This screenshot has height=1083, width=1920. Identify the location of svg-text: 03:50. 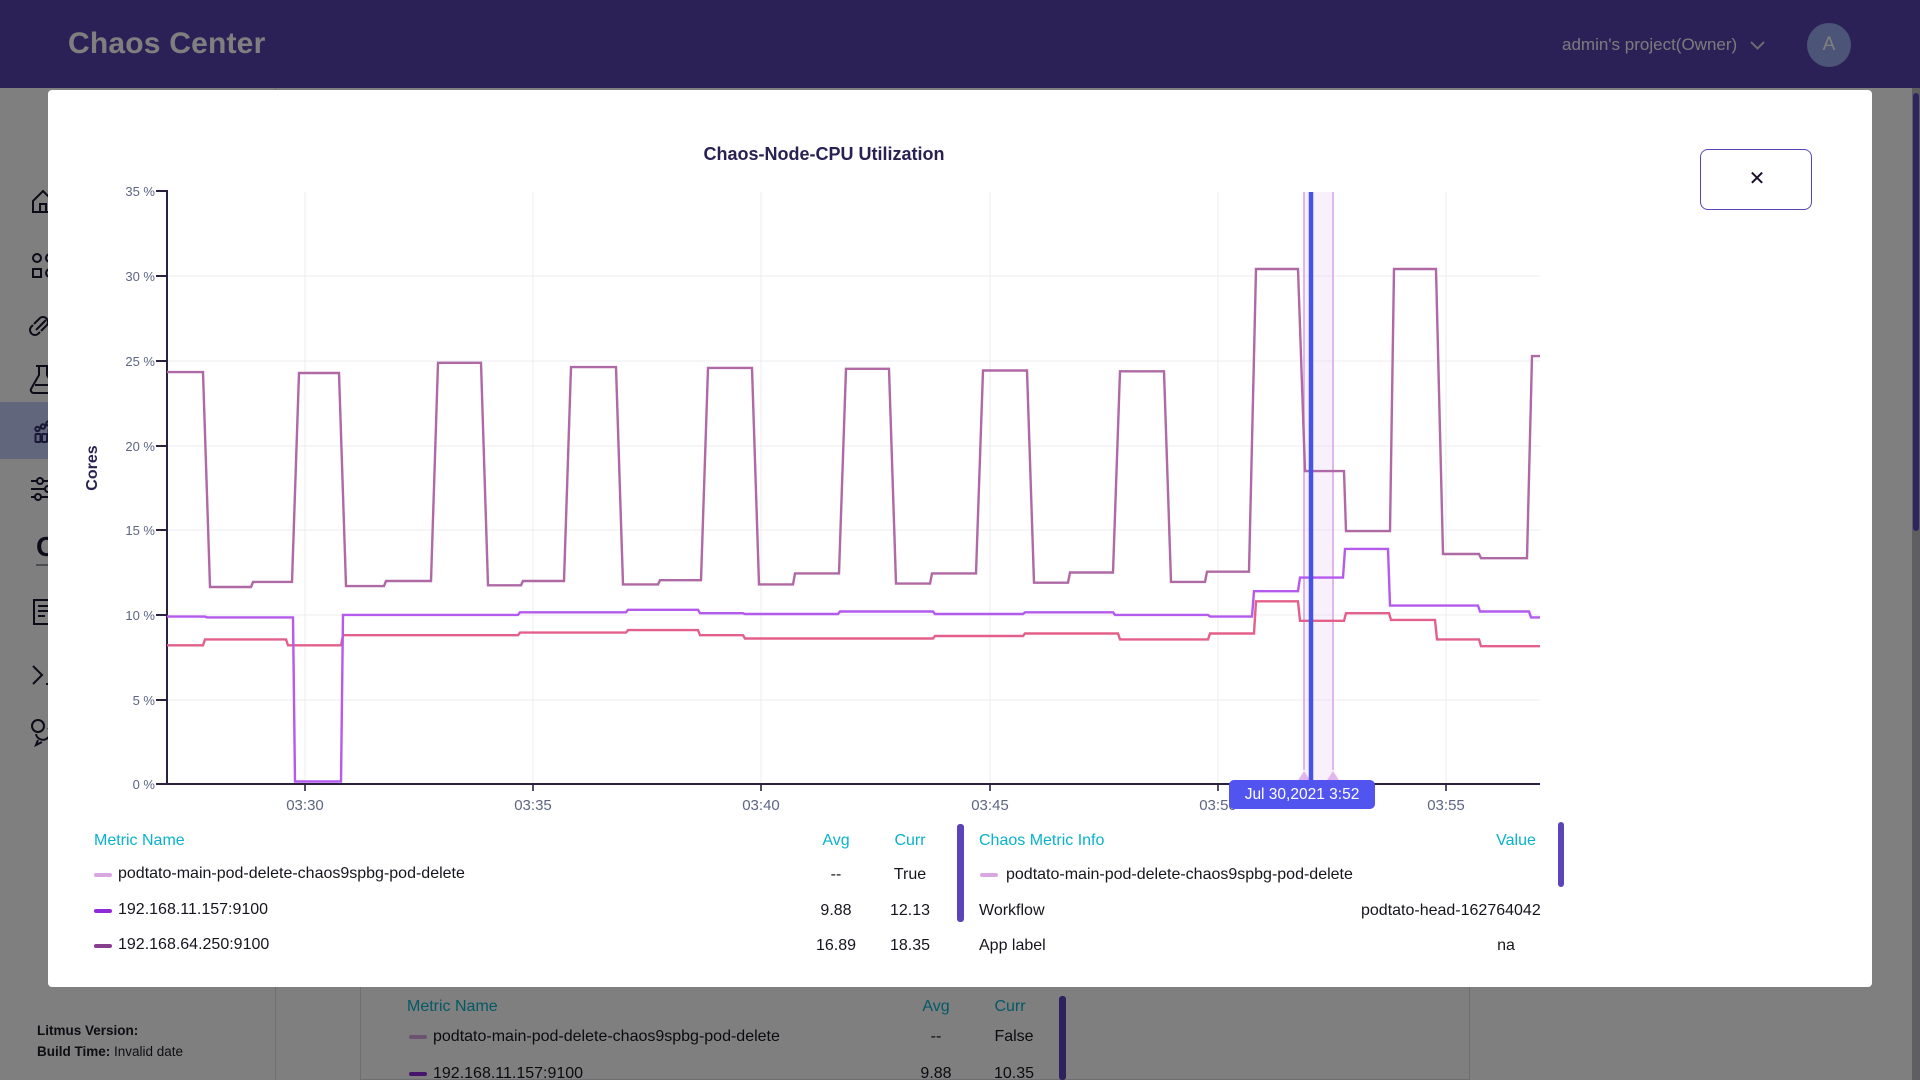
(1218, 805).